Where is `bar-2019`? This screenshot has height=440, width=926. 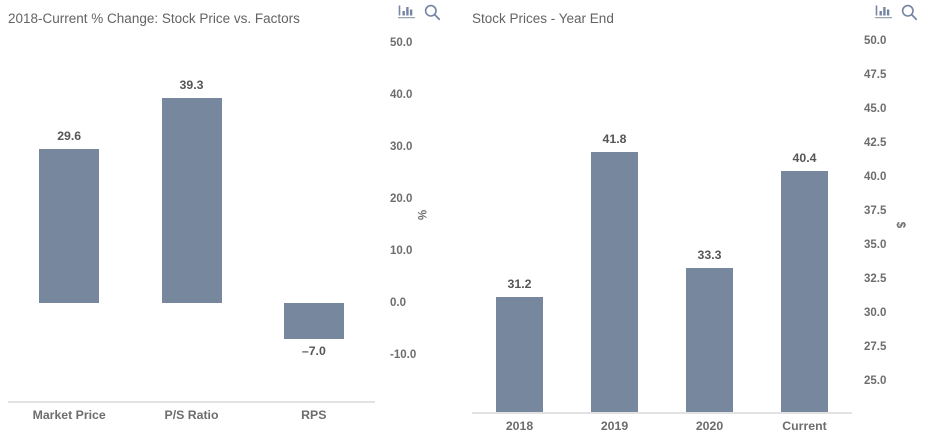 bar-2019 is located at coordinates (614, 283).